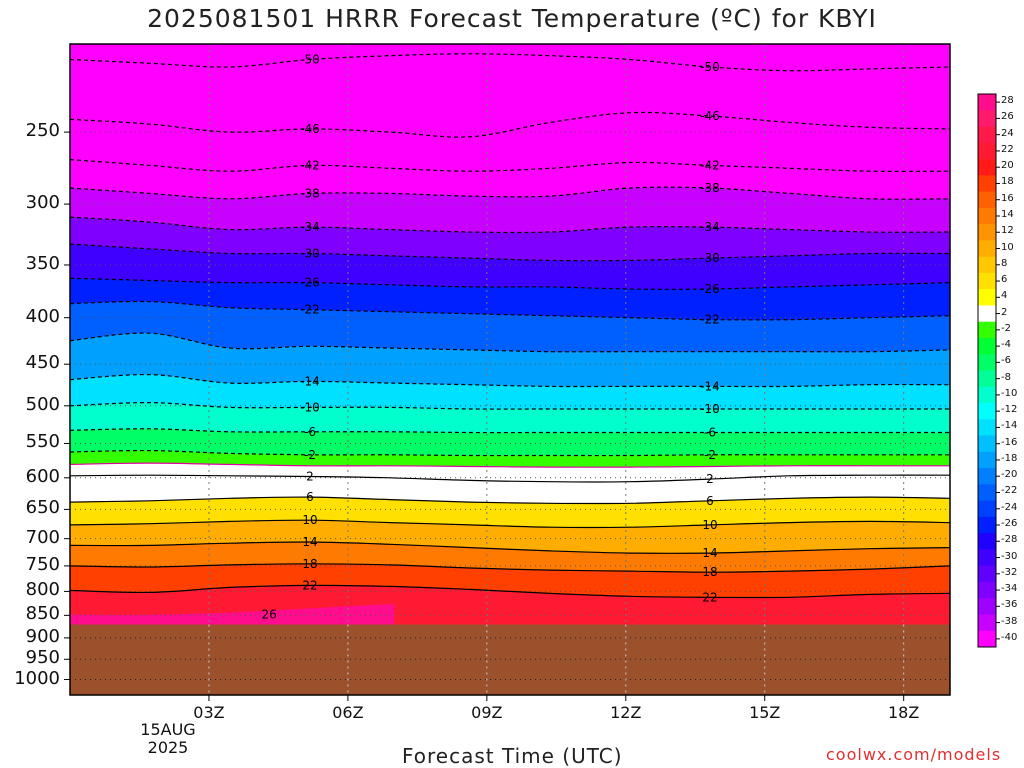 This screenshot has height=768, width=1024. Describe the element at coordinates (310, 381) in the screenshot. I see `isotherm-label--14-0: -14` at that location.